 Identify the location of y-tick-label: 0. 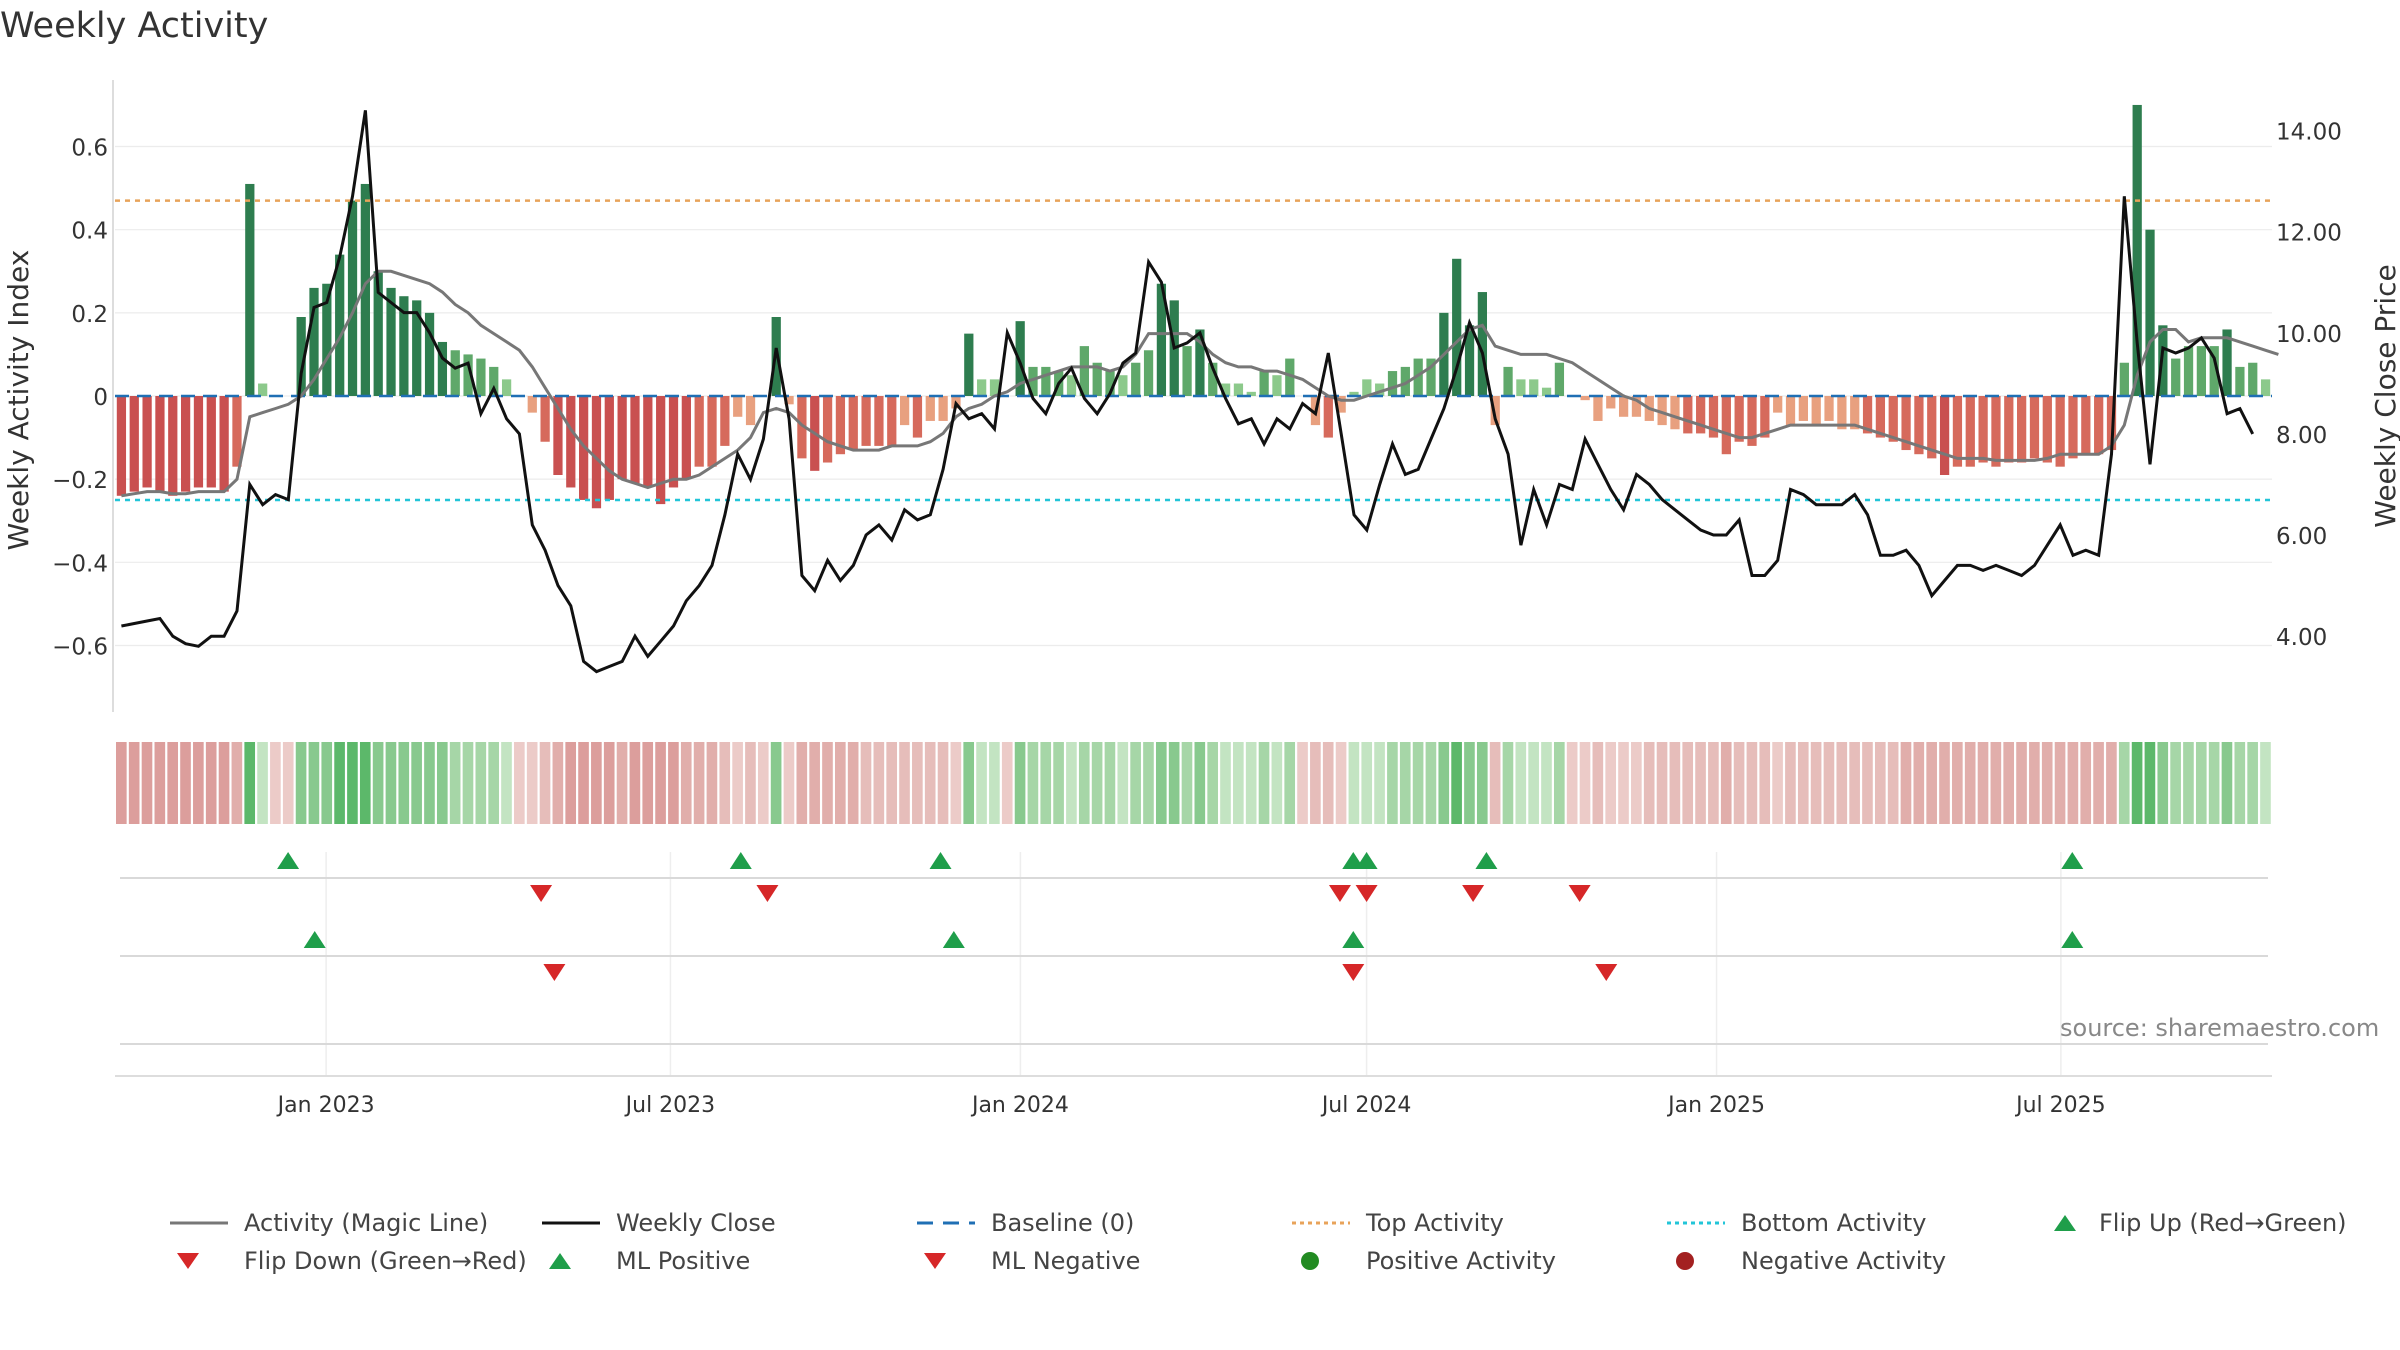
(100, 398).